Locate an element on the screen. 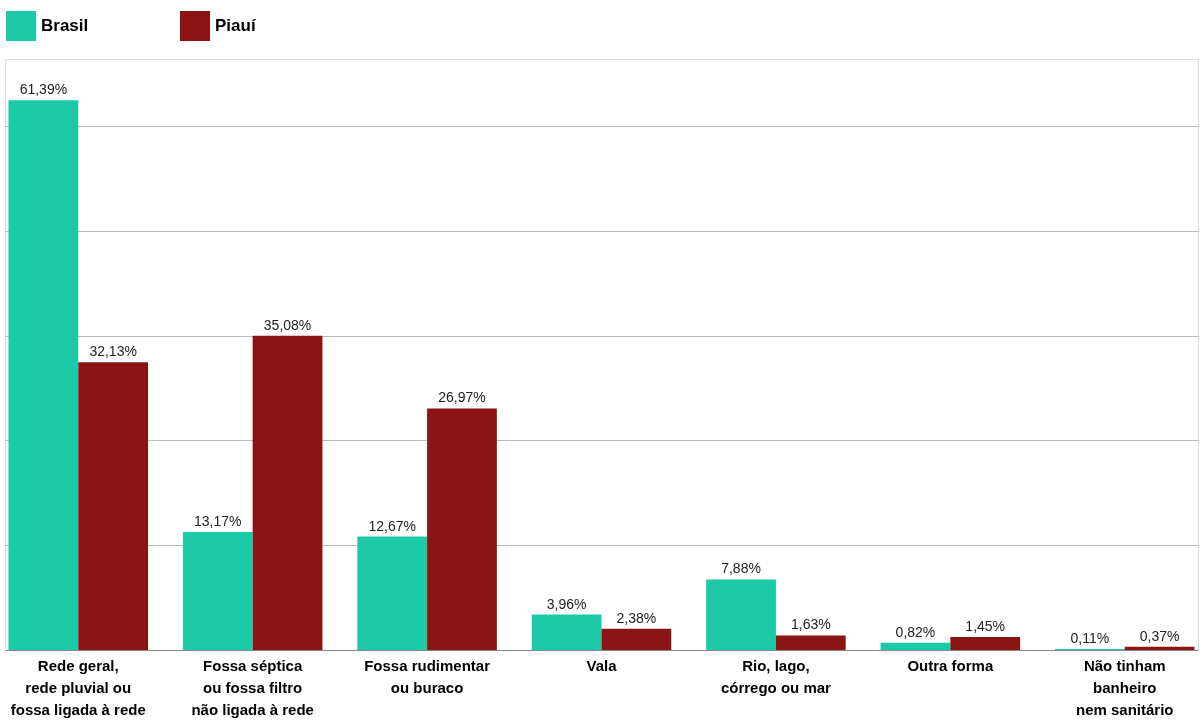  data-label: 1,63% is located at coordinates (810, 624).